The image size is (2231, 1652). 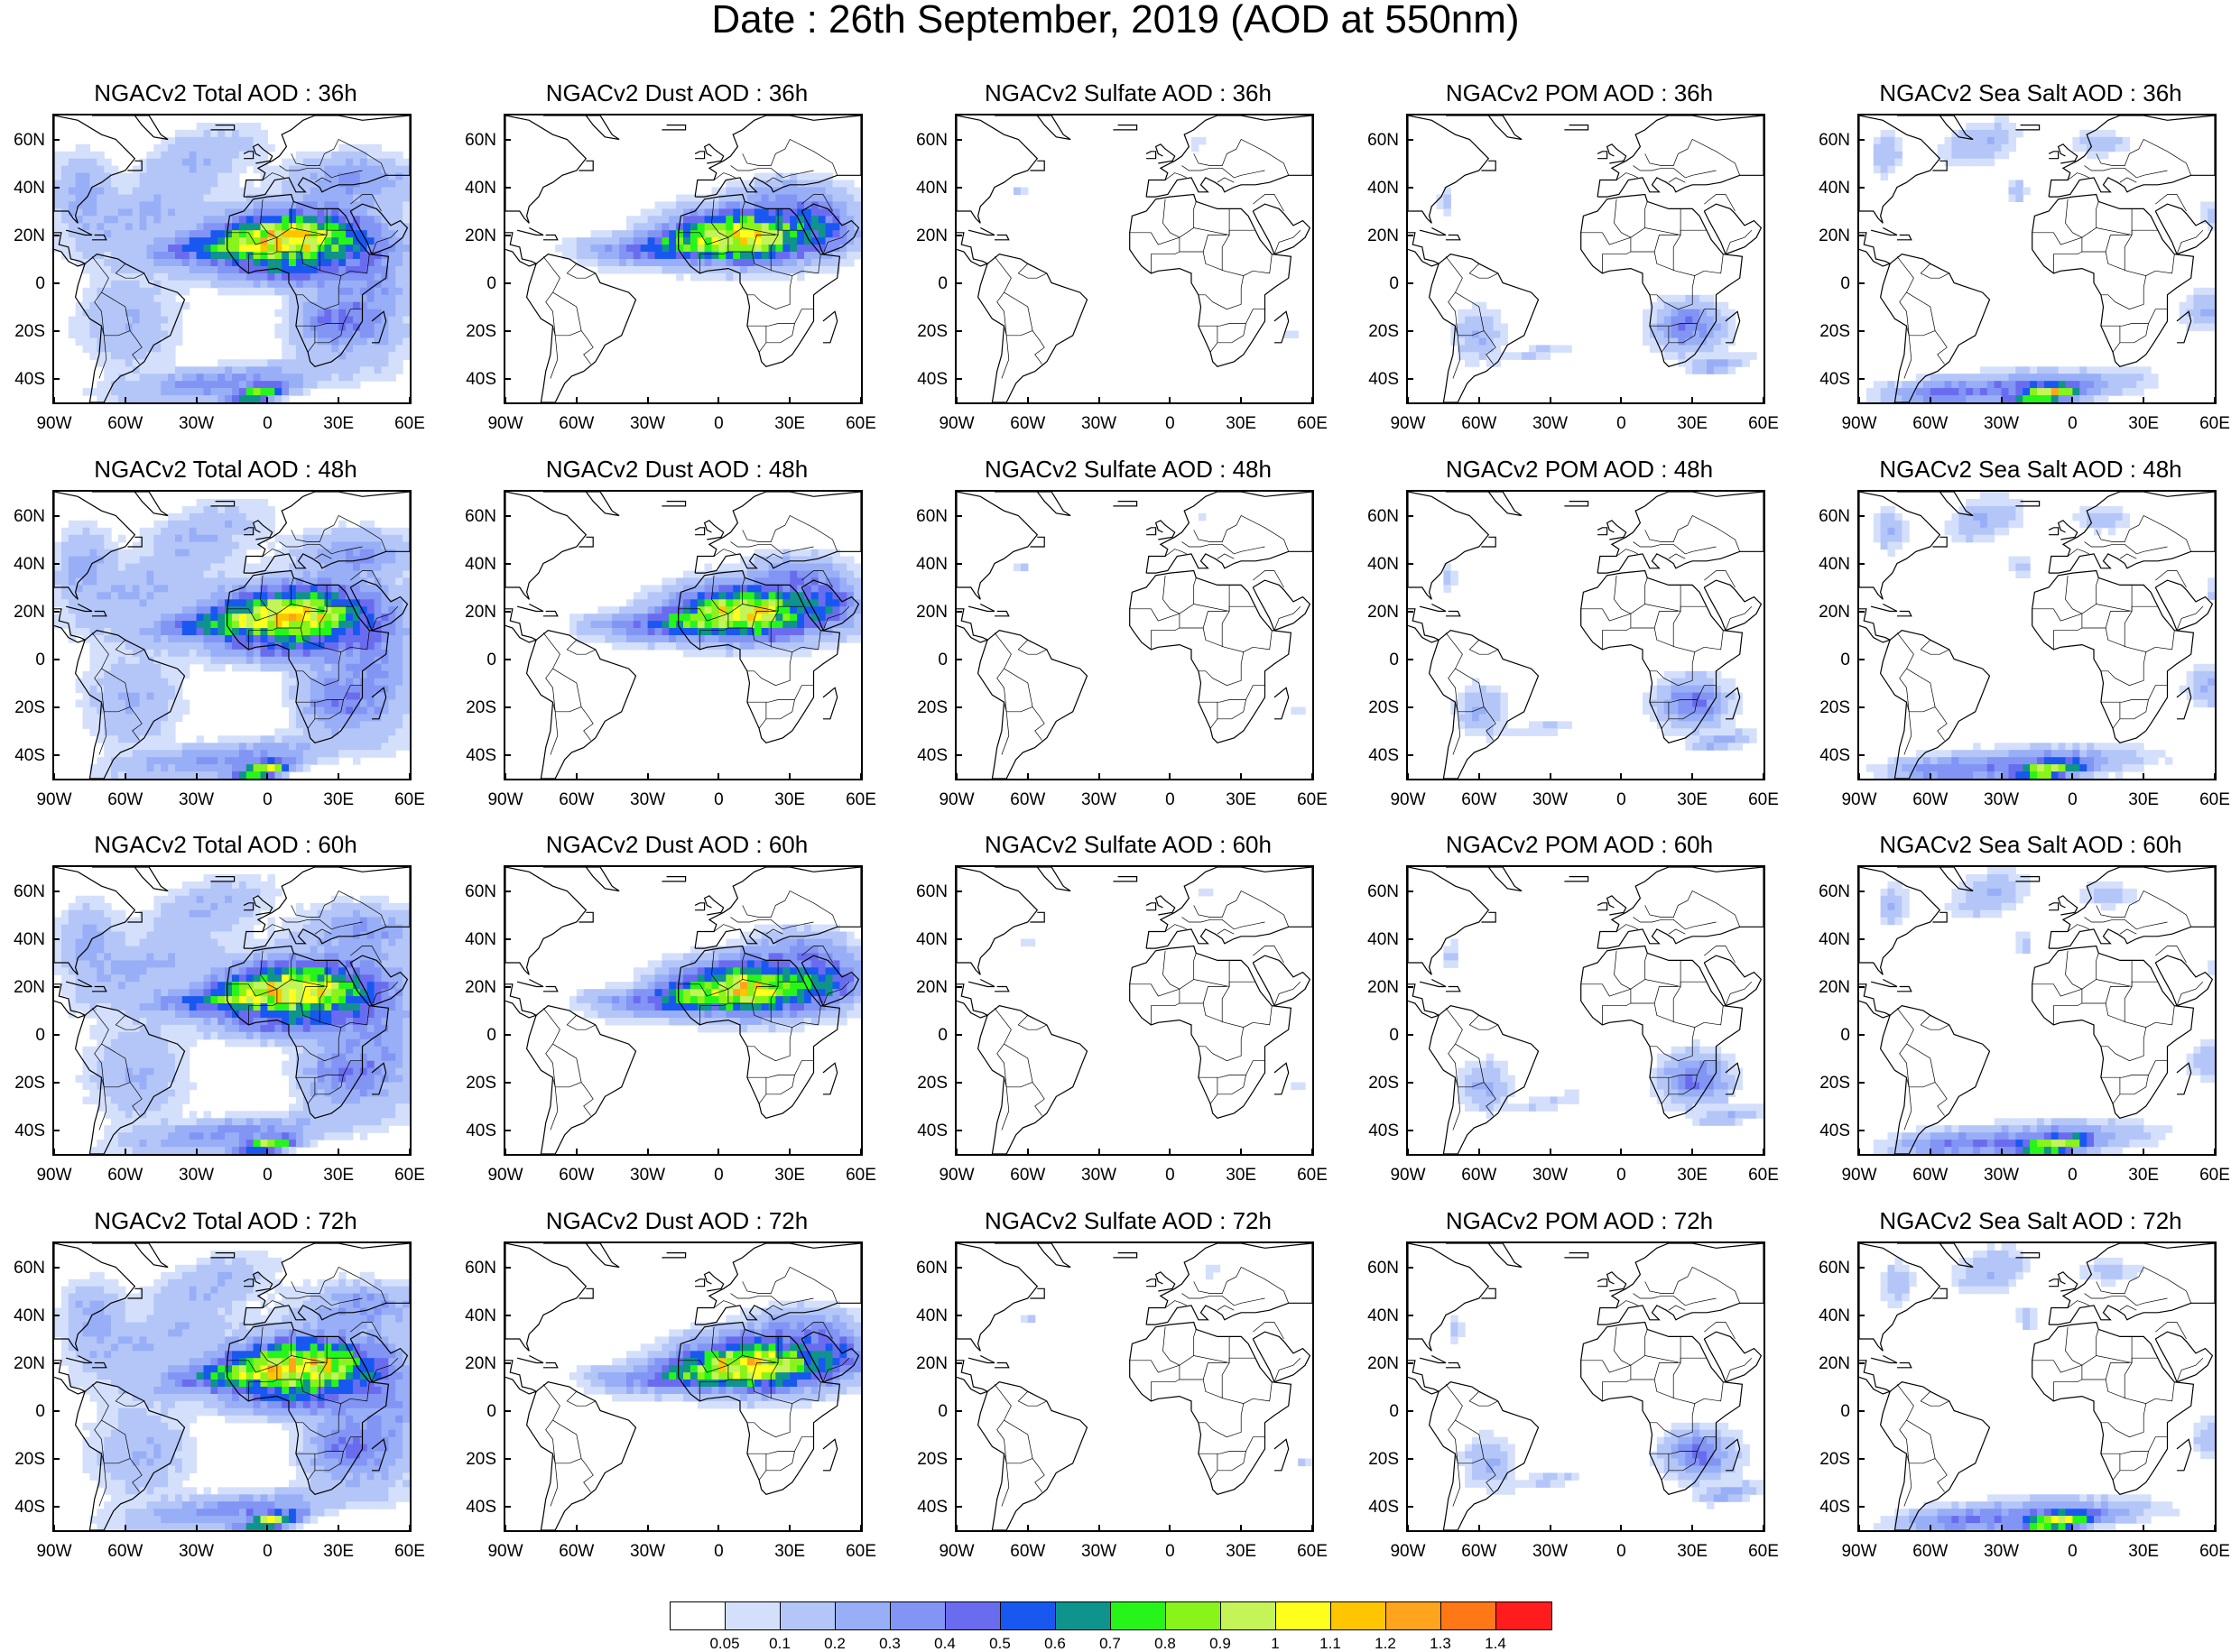 What do you see at coordinates (1861, 331) in the screenshot?
I see `lat-tickmark` at bounding box center [1861, 331].